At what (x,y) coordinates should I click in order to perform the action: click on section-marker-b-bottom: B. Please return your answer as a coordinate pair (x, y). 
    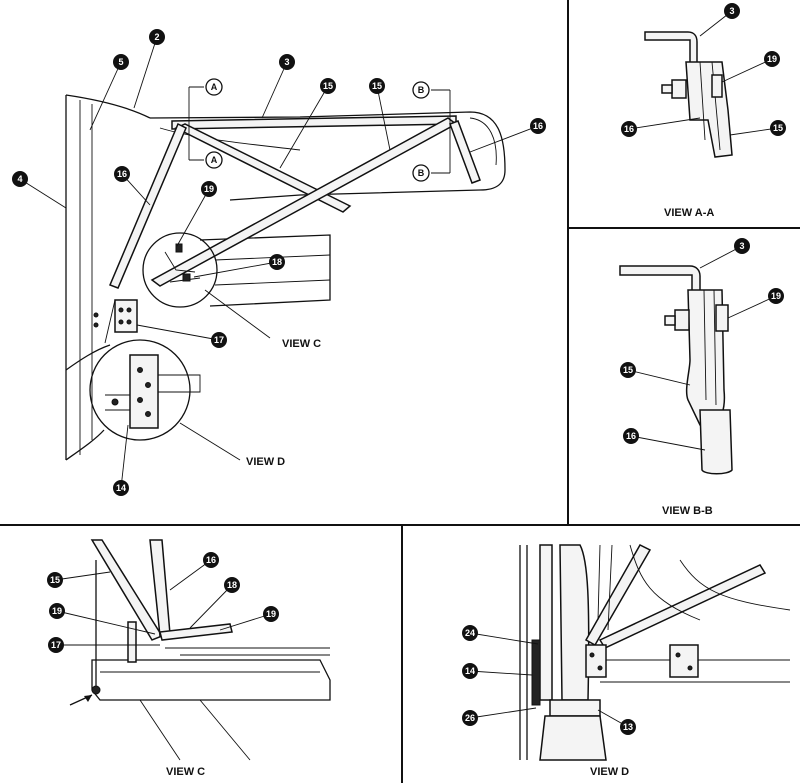
    Looking at the image, I should click on (421, 173).